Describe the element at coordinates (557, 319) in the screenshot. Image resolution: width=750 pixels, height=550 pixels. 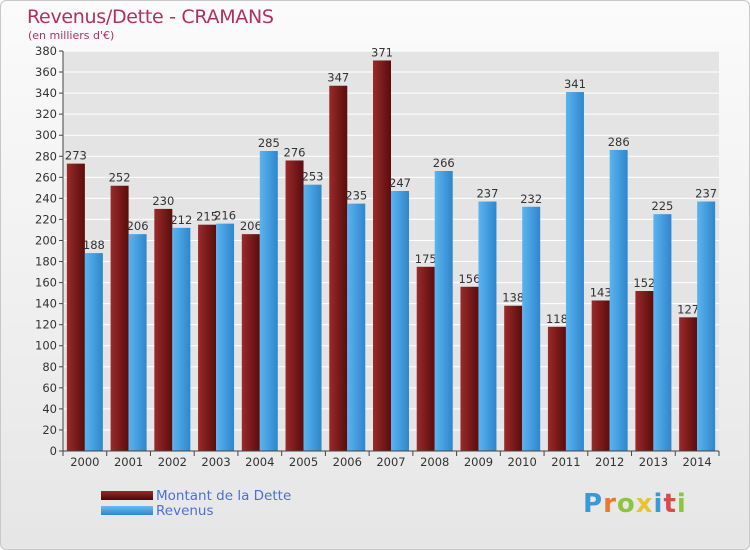
I see `debt-value-label: 118` at that location.